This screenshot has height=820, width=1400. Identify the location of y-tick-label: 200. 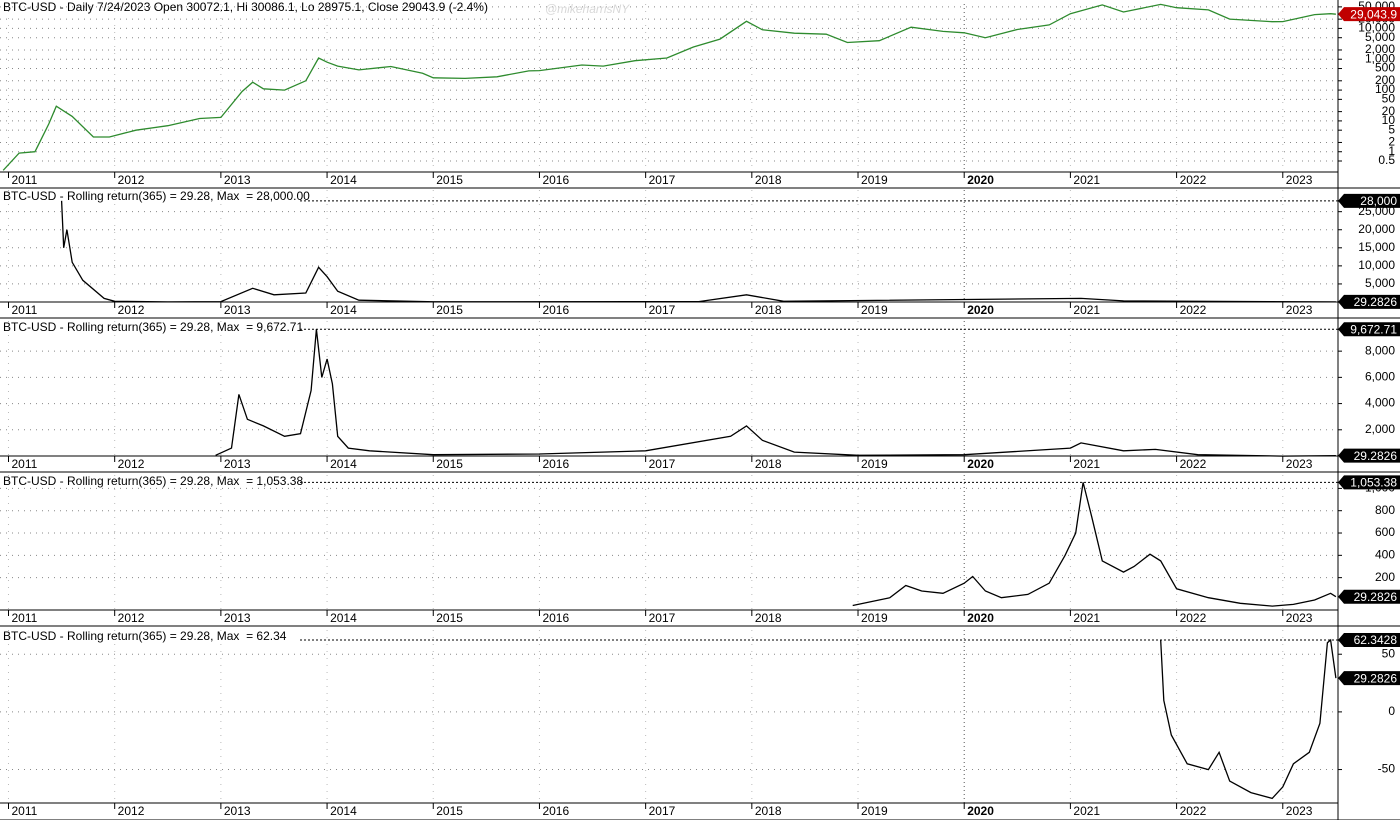
(1385, 80).